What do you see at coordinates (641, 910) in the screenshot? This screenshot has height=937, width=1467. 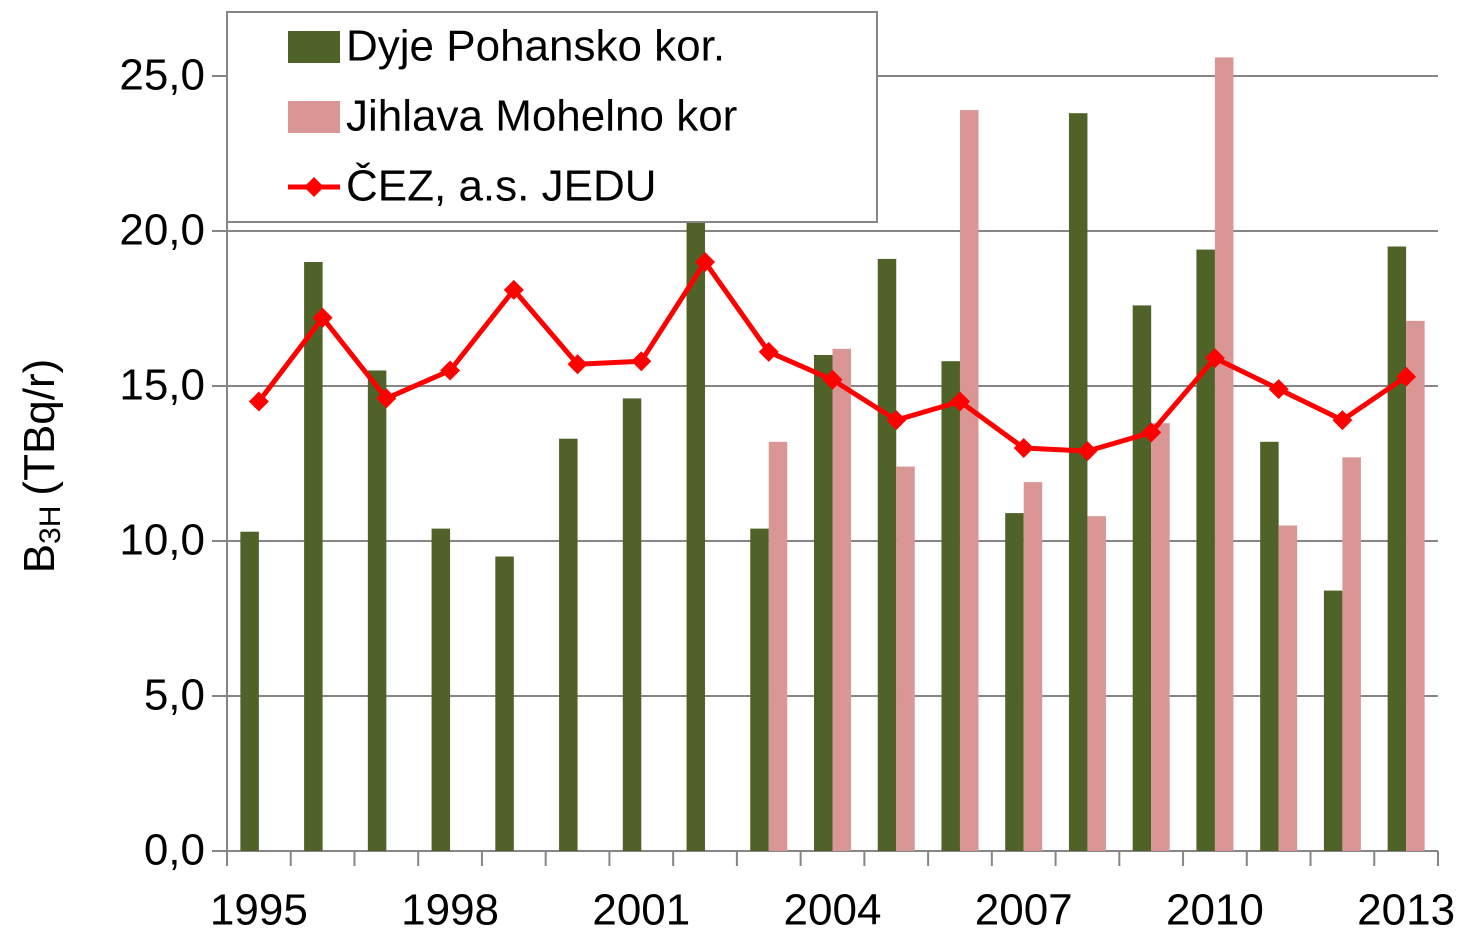 I see `x-tick-label: 2001` at bounding box center [641, 910].